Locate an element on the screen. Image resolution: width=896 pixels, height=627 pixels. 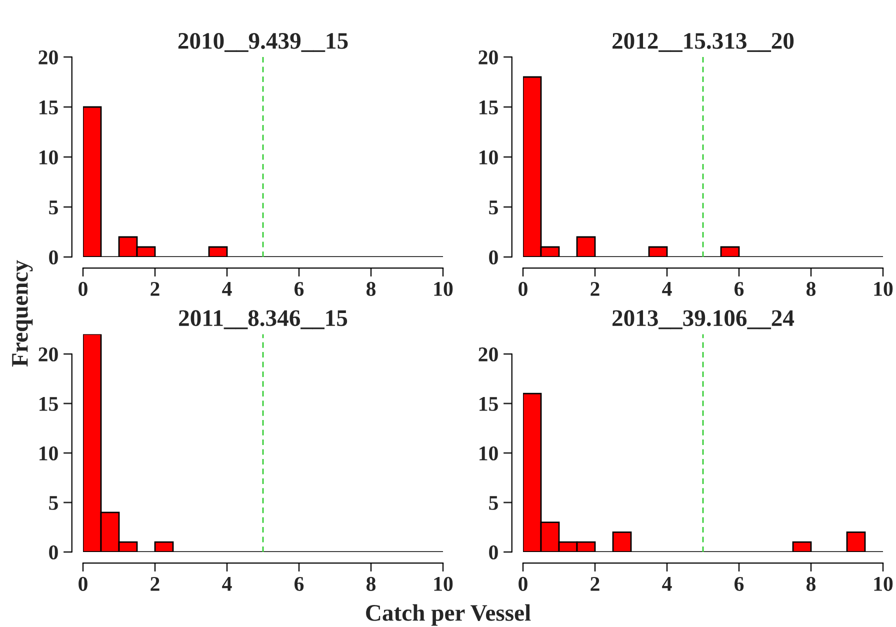
chart-title: 2012__15.313__20 is located at coordinates (703, 42).